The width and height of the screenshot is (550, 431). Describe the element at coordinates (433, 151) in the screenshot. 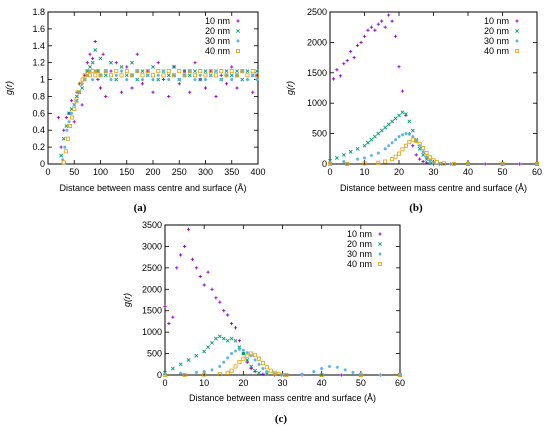

I see `series-40-nm` at that location.